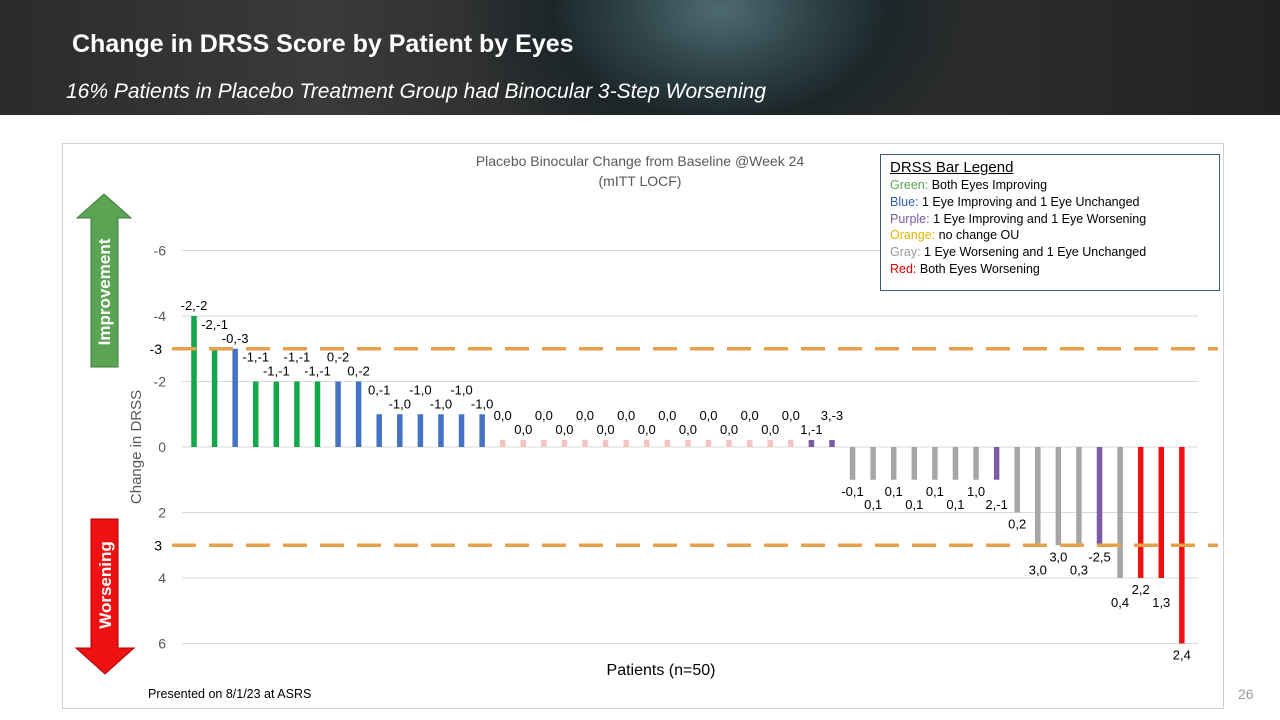 The height and width of the screenshot is (720, 1280). Describe the element at coordinates (158, 545) in the screenshot. I see `y-tick-label: 3` at that location.